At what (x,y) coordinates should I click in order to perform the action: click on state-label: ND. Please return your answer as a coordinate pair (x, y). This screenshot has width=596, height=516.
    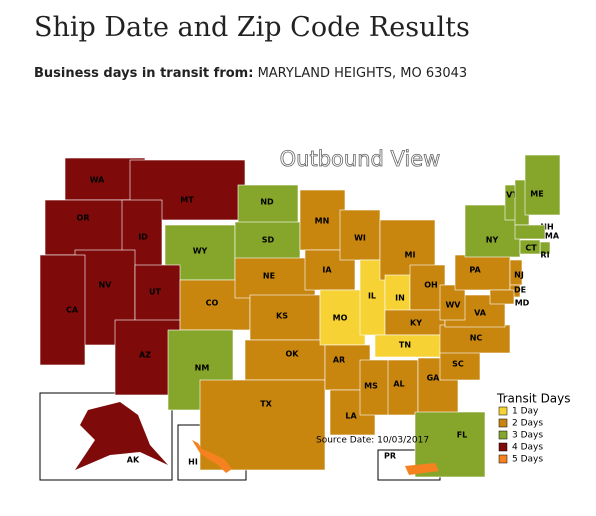
    Looking at the image, I should click on (267, 202).